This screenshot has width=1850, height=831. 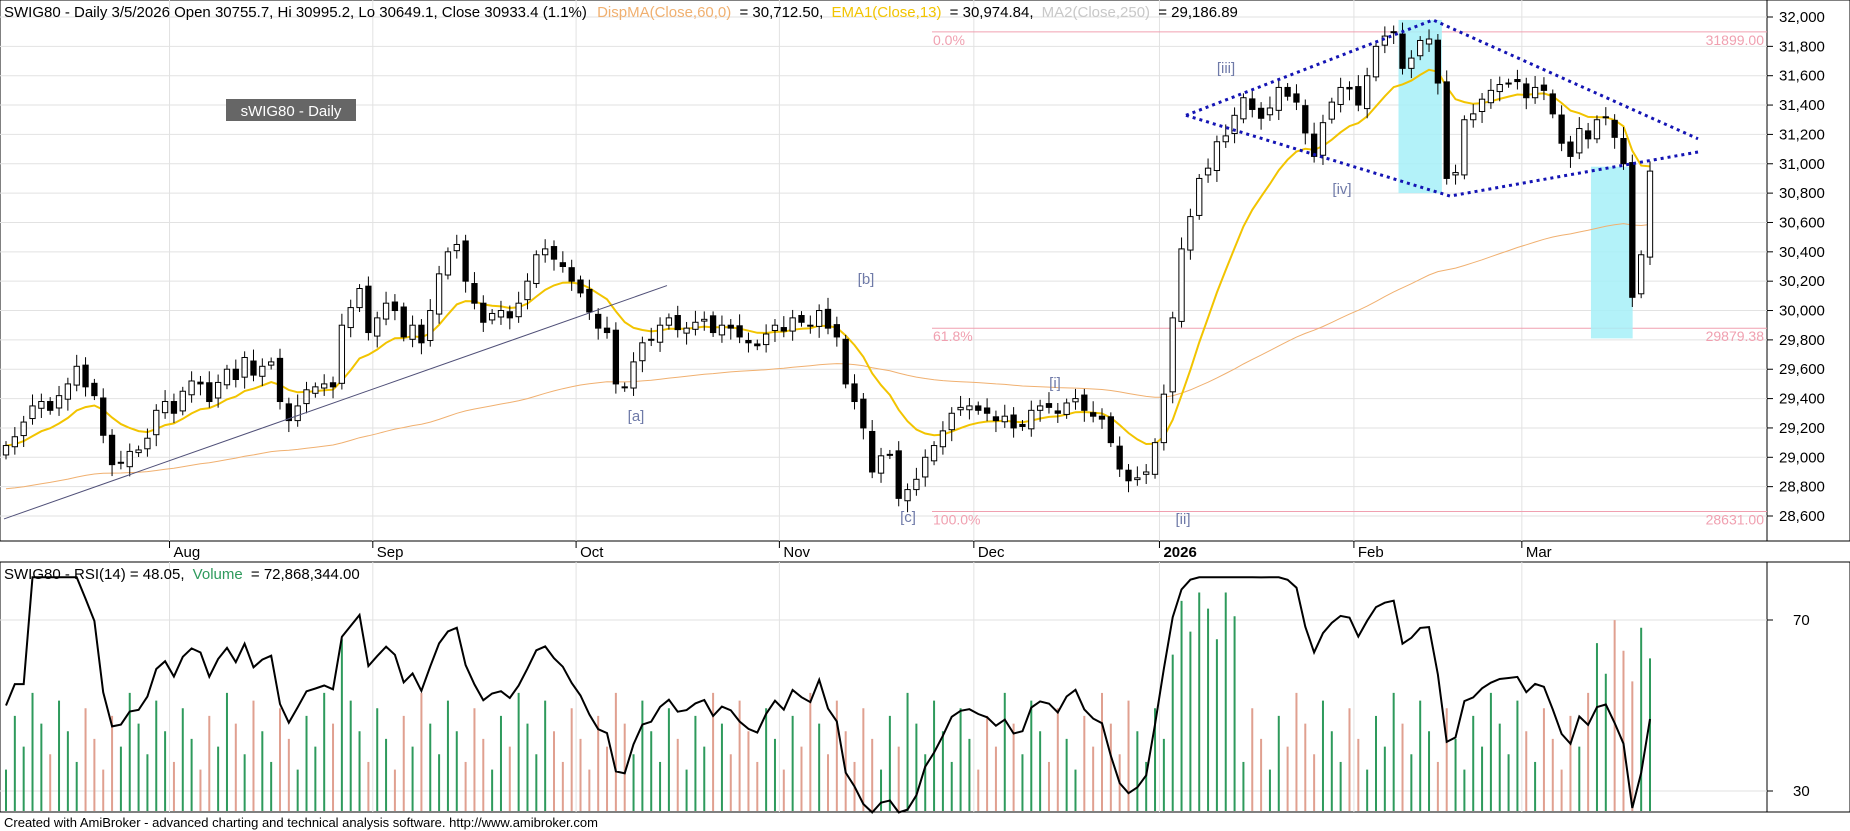 What do you see at coordinates (1179, 552) in the screenshot?
I see `x-tick-label: 2026` at bounding box center [1179, 552].